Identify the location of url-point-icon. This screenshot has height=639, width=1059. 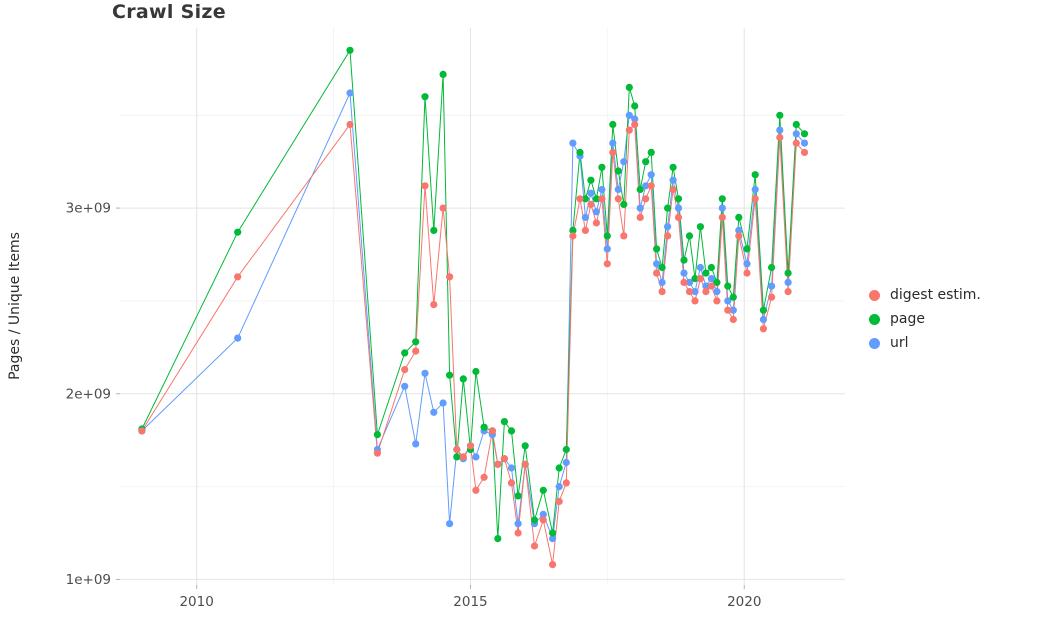
(874, 343).